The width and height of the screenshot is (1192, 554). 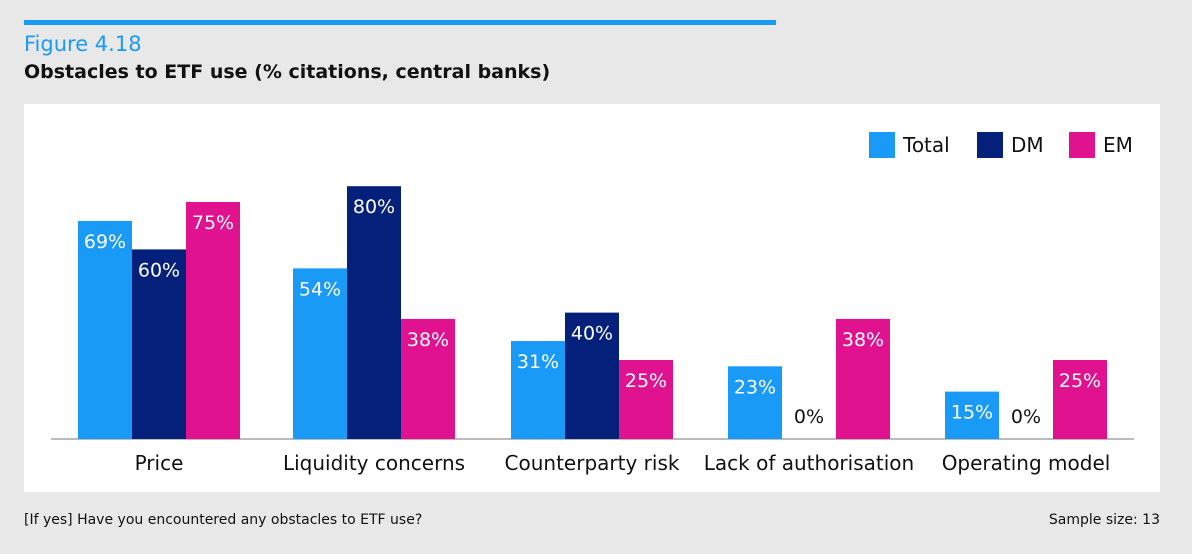 What do you see at coordinates (1026, 463) in the screenshot?
I see `category-label-5: Operating model` at bounding box center [1026, 463].